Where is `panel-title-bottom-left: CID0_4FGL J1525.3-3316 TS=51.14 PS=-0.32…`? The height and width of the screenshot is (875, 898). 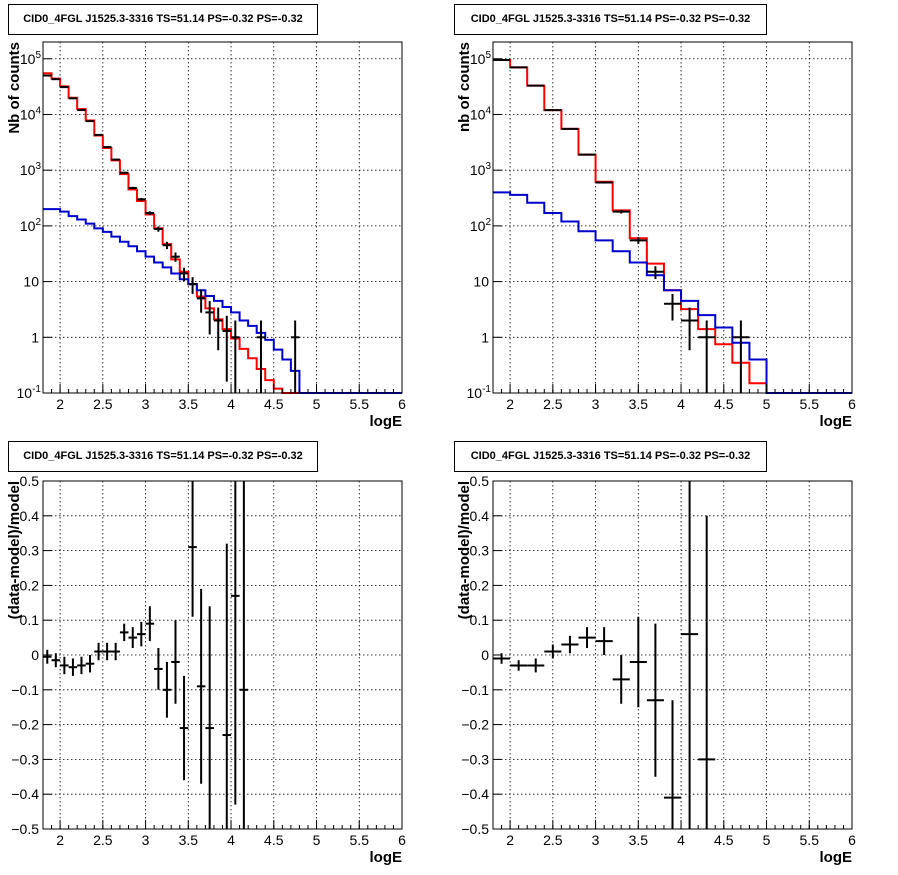 panel-title-bottom-left: CID0_4FGL J1525.3-3316 TS=51.14 PS=-0.32… is located at coordinates (163, 456).